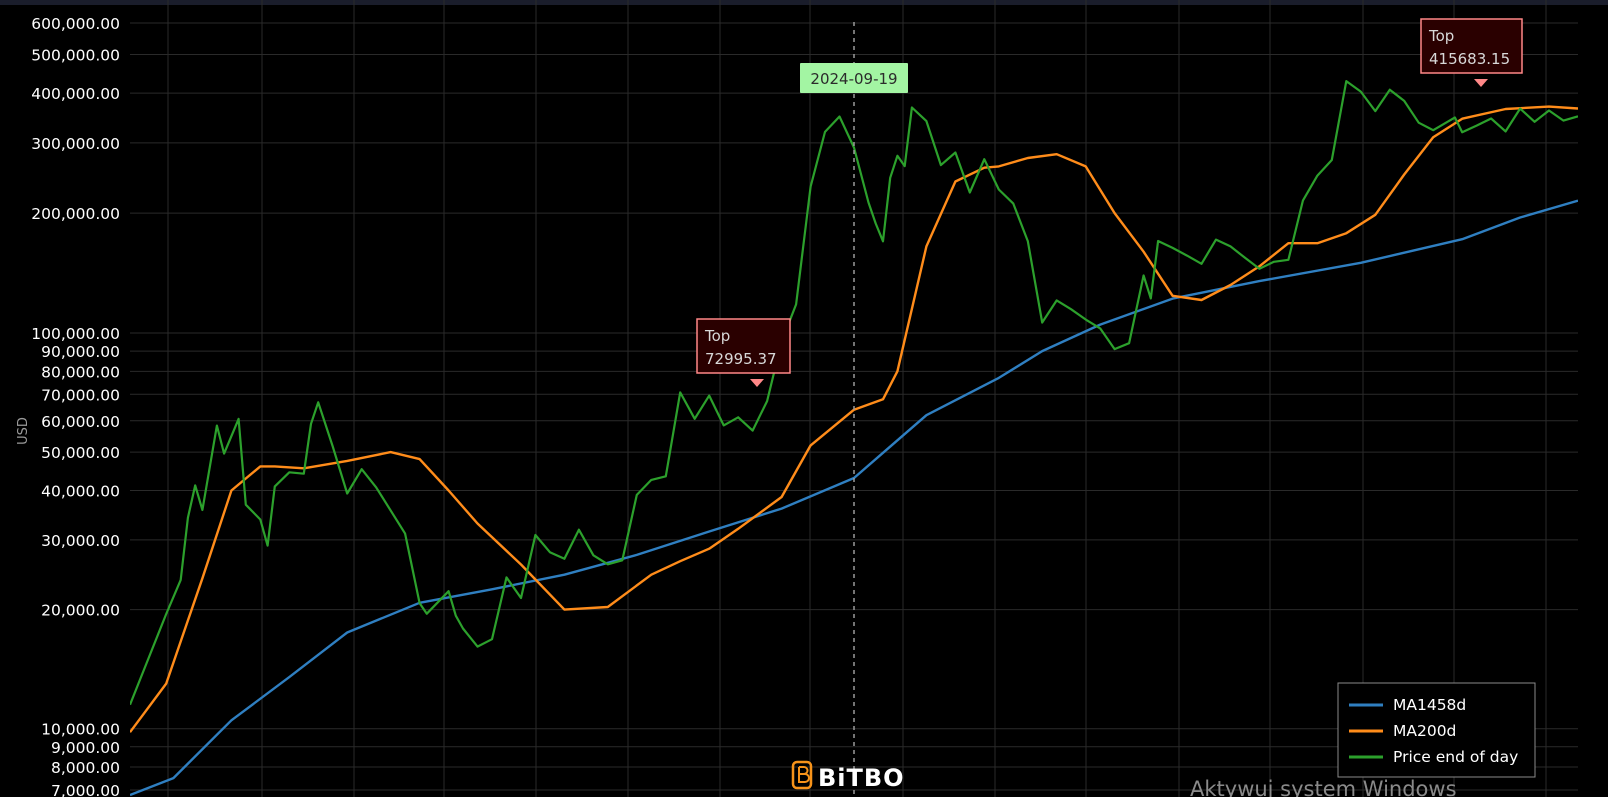 The image size is (1608, 797). What do you see at coordinates (802, 775) in the screenshot?
I see `bitcoin-b-icon` at bounding box center [802, 775].